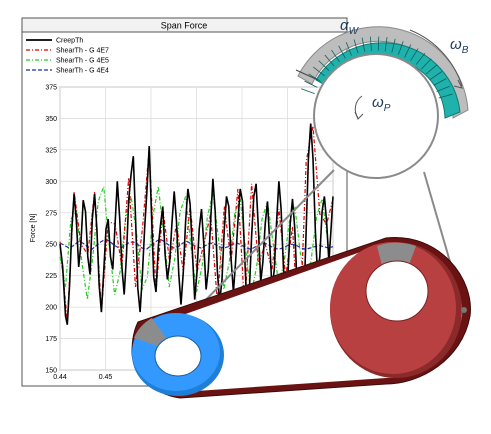 This screenshot has width=491, height=434. Describe the element at coordinates (33, 228) in the screenshot. I see `y-axis-label: Force [N]` at that location.